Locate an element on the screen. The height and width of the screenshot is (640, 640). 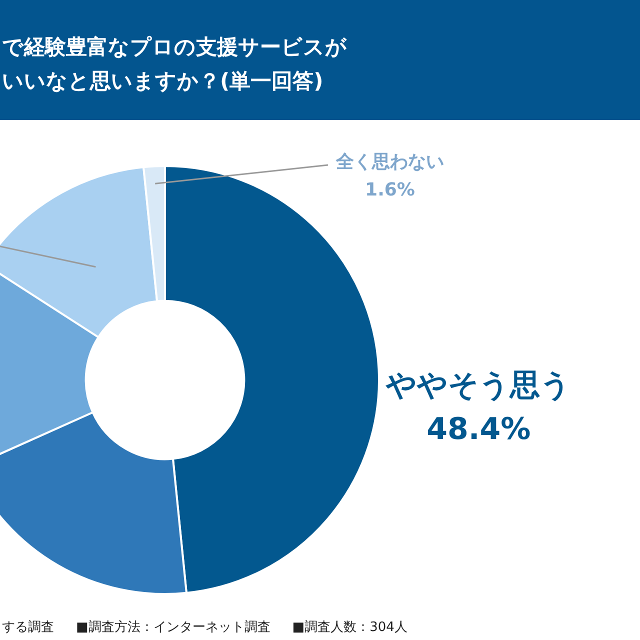
text: ■調査方法：インターネット調査 is located at coordinates (173, 627).